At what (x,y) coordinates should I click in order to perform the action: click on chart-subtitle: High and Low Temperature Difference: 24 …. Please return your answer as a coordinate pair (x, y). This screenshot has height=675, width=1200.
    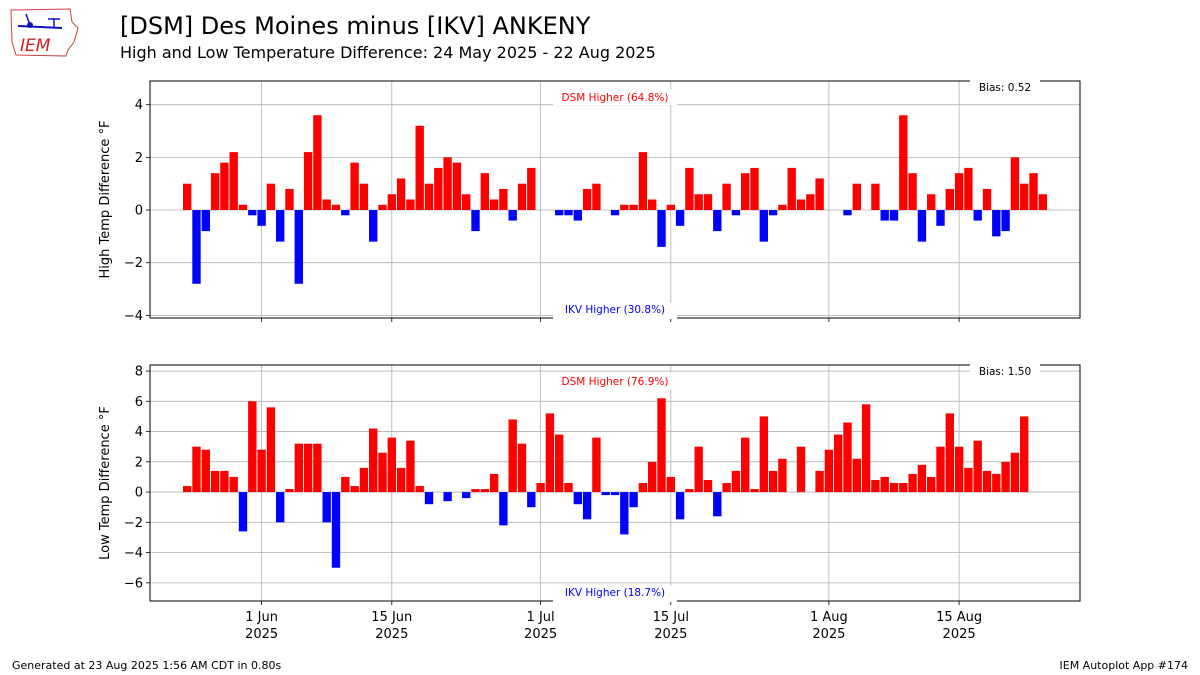
    Looking at the image, I should click on (388, 52).